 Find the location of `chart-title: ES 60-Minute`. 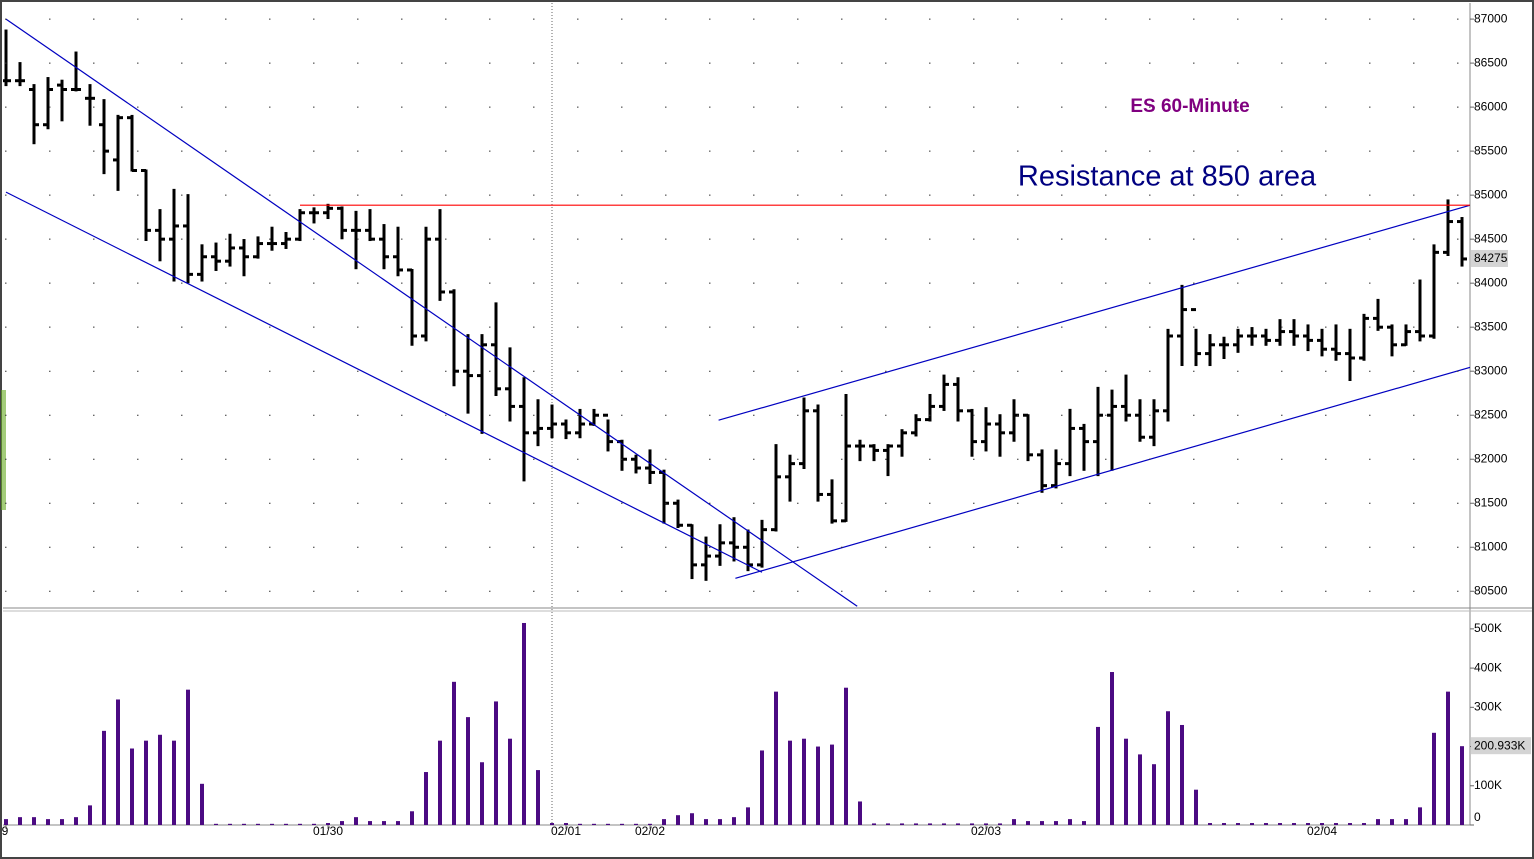

chart-title: ES 60-Minute is located at coordinates (1189, 106).